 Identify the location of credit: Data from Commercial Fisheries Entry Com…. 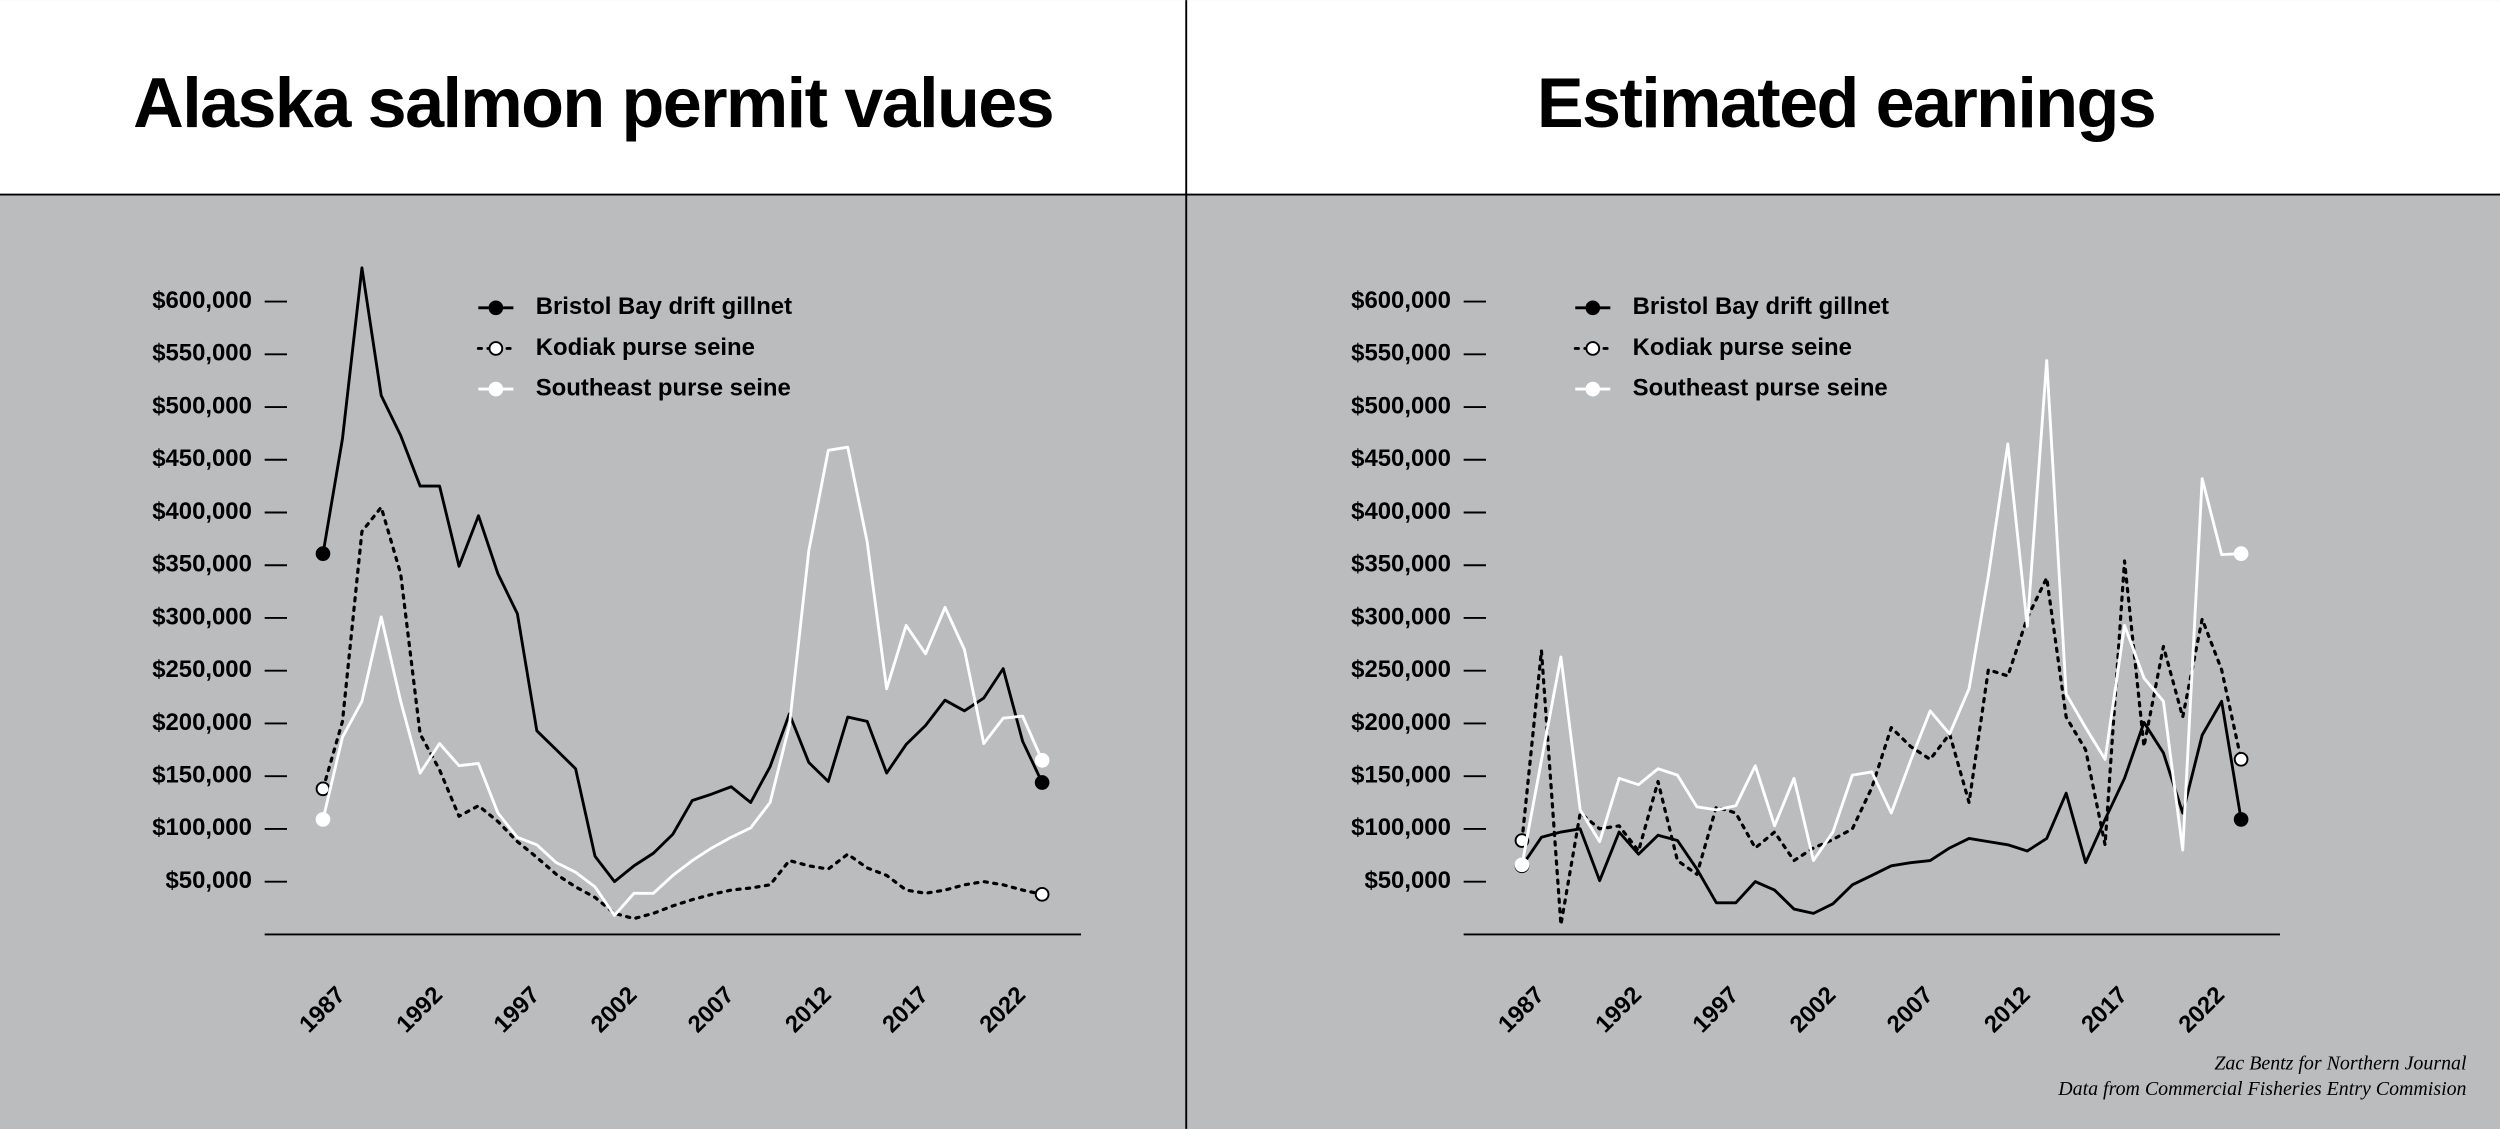
(2261, 1089).